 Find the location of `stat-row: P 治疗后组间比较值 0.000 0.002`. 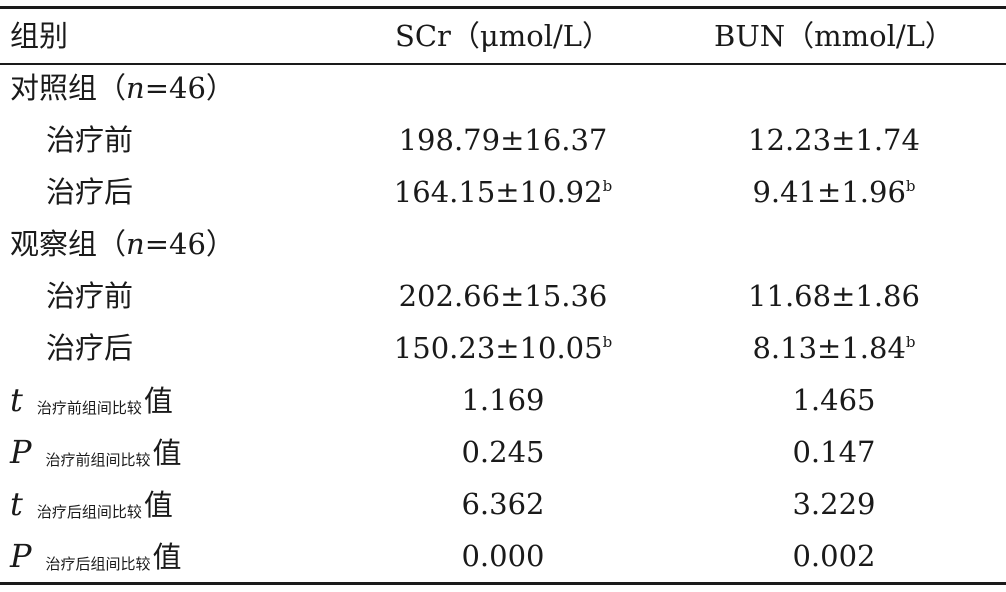

stat-row: P 治疗后组间比较值 0.000 0.002 is located at coordinates (503, 556).